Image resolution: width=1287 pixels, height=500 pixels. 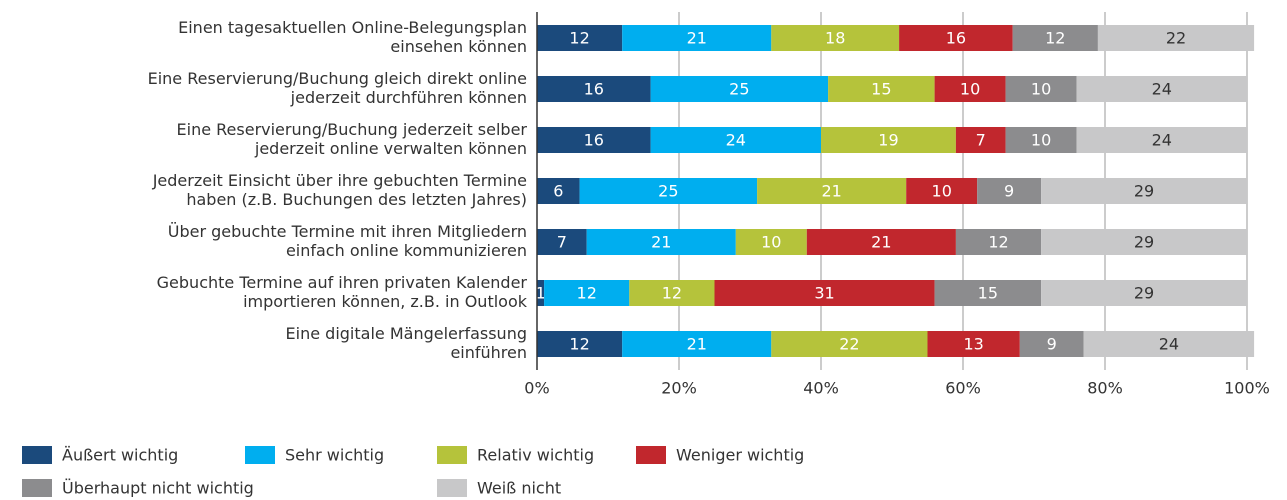 What do you see at coordinates (1105, 388) in the screenshot?
I see `x-tick-label: 80%` at bounding box center [1105, 388].